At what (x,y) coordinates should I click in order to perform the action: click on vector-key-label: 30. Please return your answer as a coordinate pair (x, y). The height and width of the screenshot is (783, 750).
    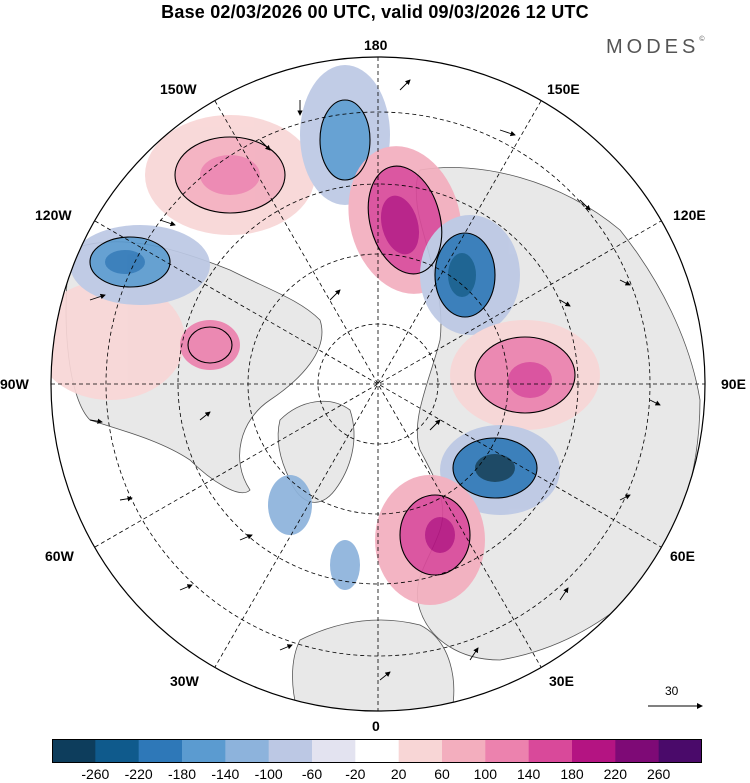
    Looking at the image, I should click on (672, 691).